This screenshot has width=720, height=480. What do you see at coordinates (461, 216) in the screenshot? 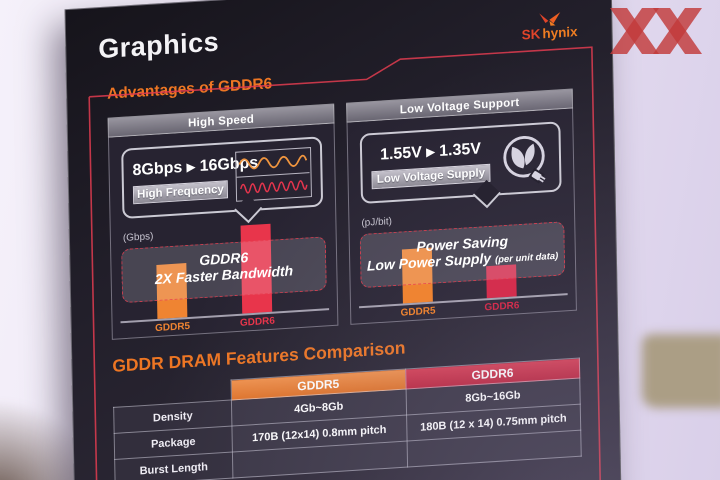
I see `low-voltage-panel-body: 1.55V ▶ 1.35V Low Voltage Supply` at bounding box center [461, 216].